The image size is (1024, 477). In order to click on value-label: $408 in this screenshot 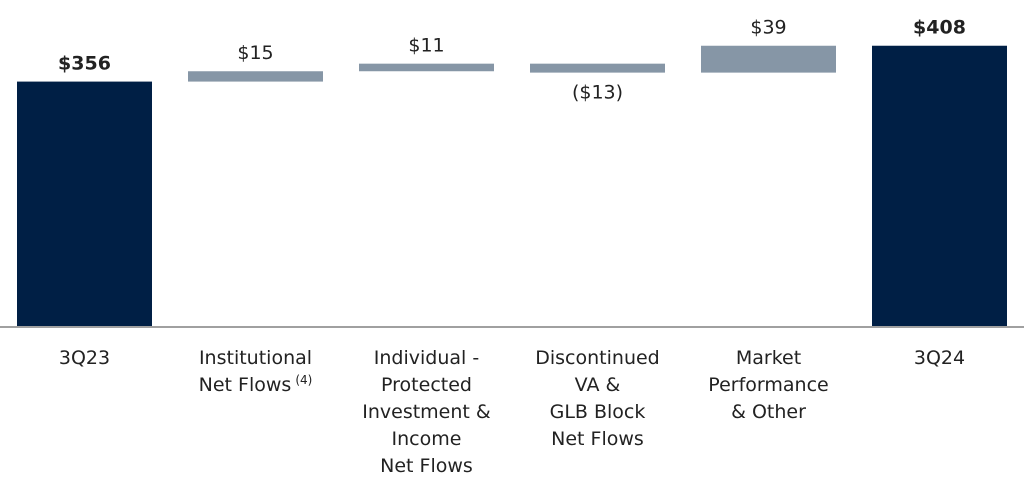, I will do `click(939, 28)`.